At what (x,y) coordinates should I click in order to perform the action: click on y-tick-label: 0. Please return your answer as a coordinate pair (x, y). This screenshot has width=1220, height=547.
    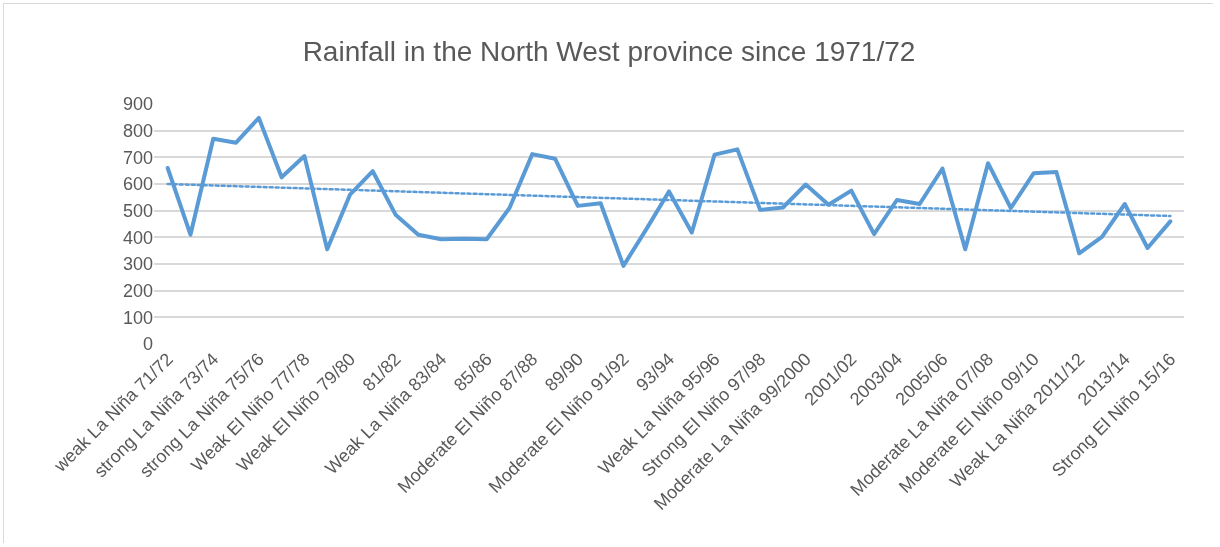
    Looking at the image, I should click on (147, 344).